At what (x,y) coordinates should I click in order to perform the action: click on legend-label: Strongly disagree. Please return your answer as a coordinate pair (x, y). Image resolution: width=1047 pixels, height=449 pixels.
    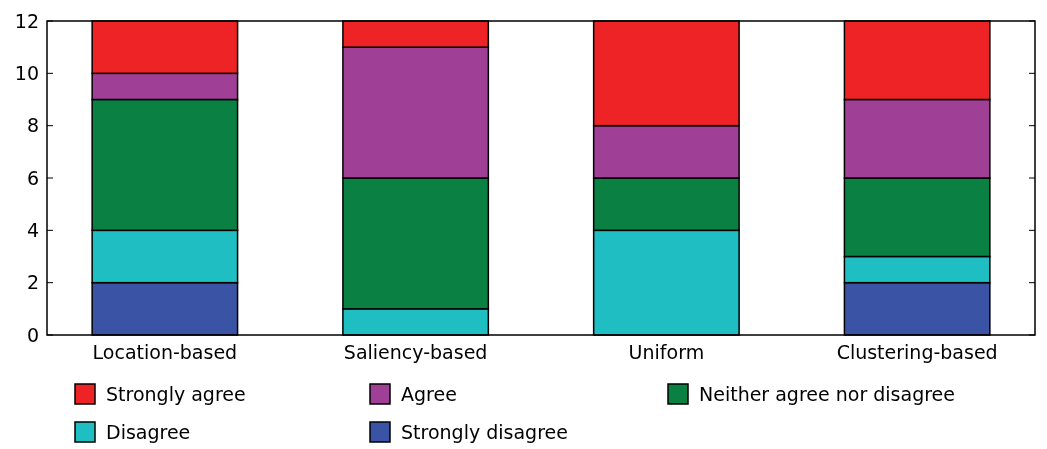
    Looking at the image, I should click on (484, 431).